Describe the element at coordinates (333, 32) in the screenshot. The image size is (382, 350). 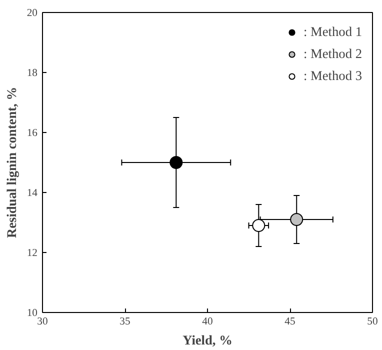
I see `legend-label: : Method 1` at that location.